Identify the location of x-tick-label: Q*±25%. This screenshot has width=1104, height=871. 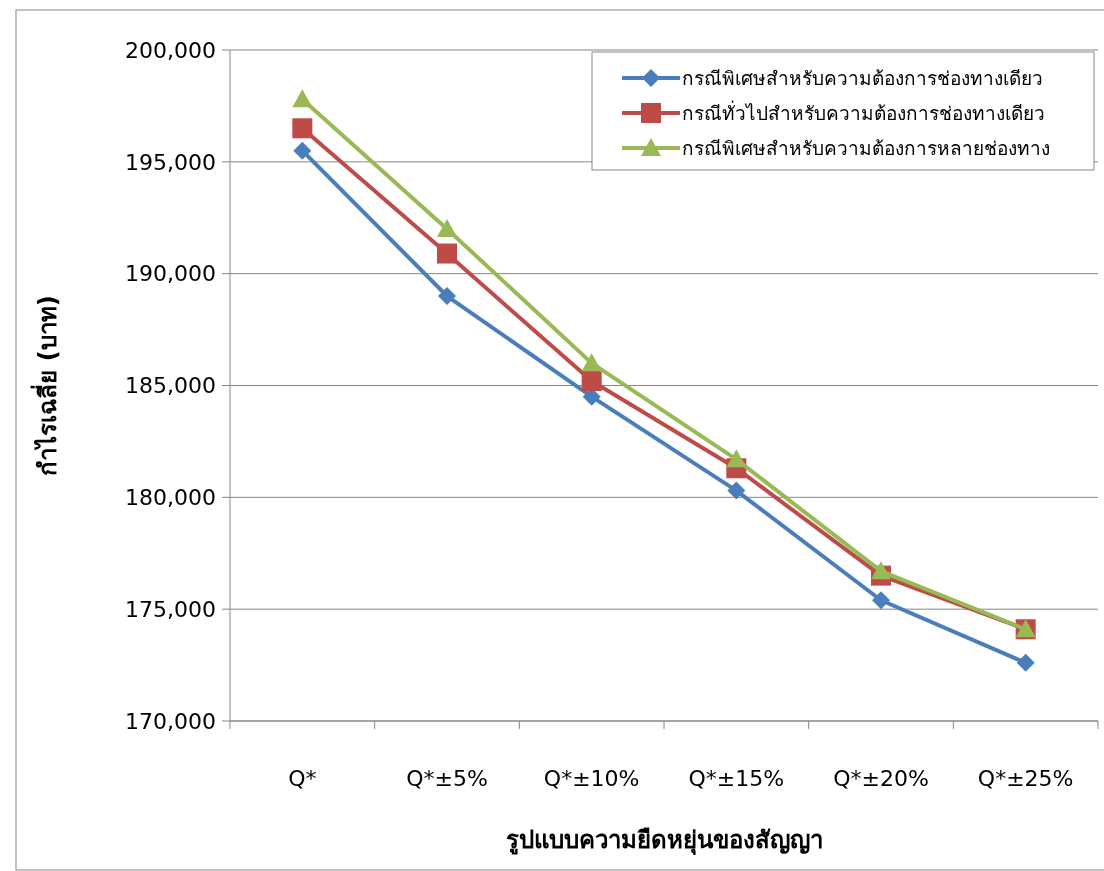
(1025, 778).